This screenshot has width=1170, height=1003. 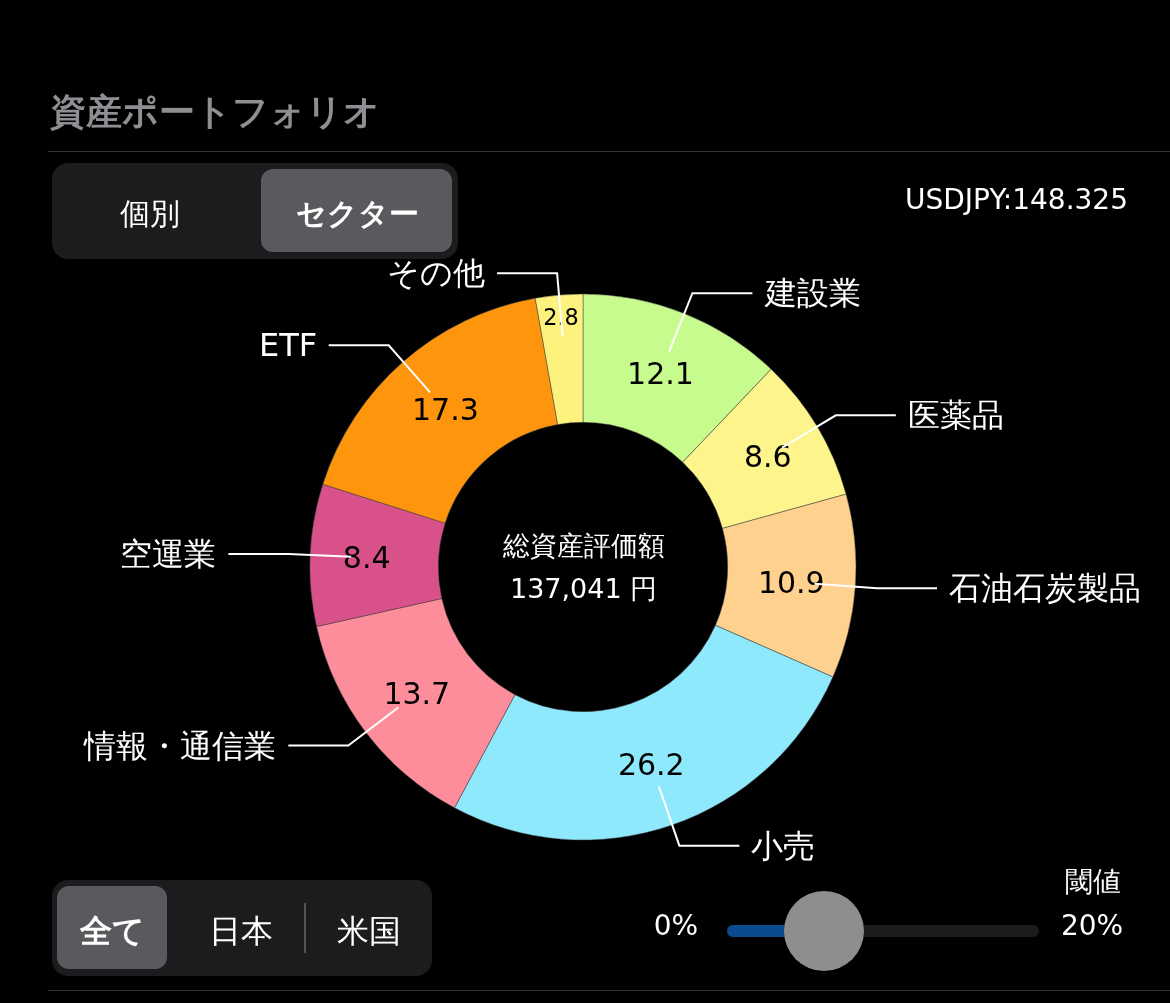 I want to click on text: 個別, so click(x=150, y=214).